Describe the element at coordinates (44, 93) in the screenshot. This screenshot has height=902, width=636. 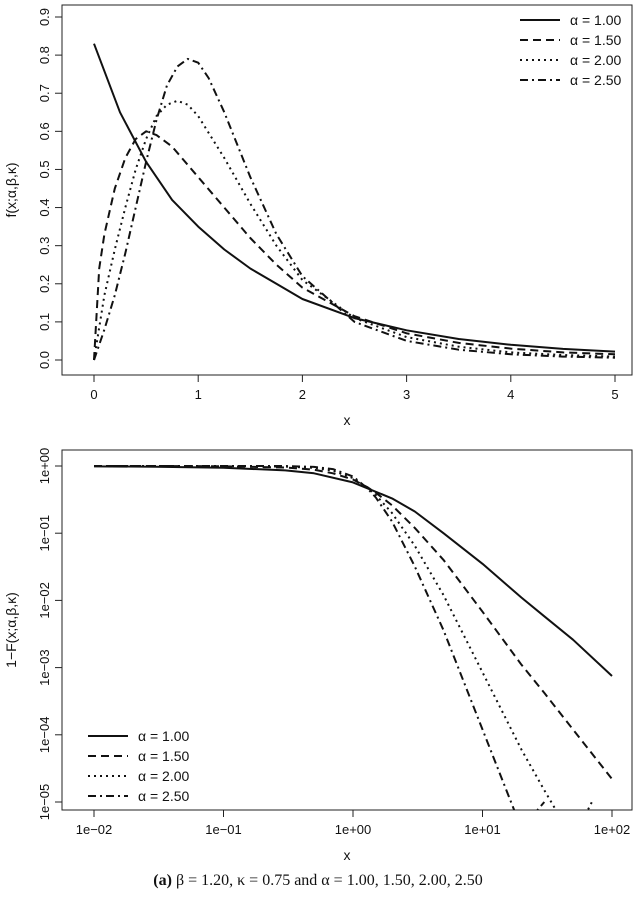
I see `y-tick-label: 0.7` at that location.